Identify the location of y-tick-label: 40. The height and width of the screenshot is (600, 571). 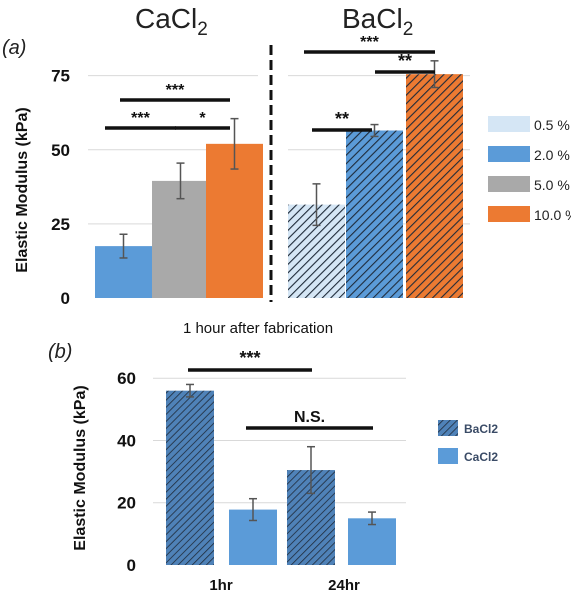
(126, 440).